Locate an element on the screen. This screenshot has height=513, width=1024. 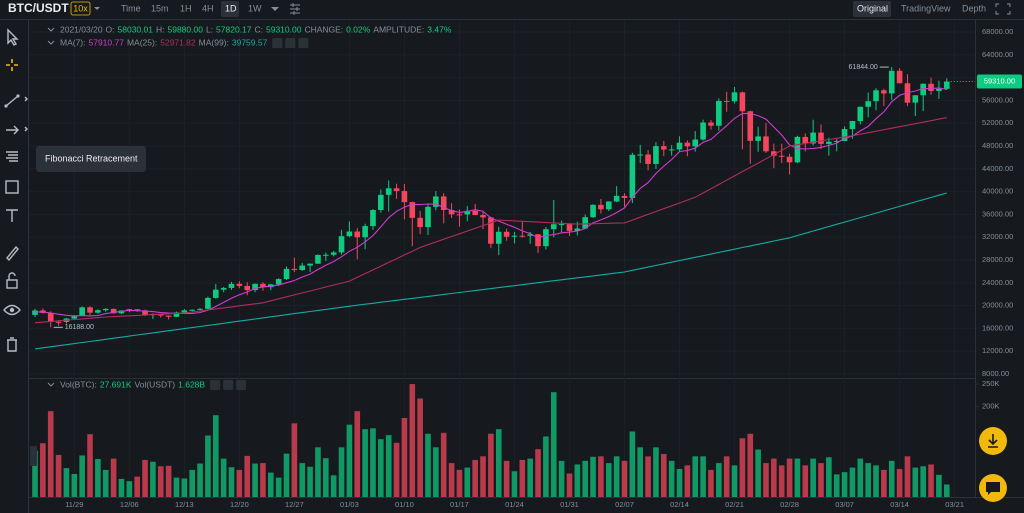
toolbar is located at coordinates (15, 190).